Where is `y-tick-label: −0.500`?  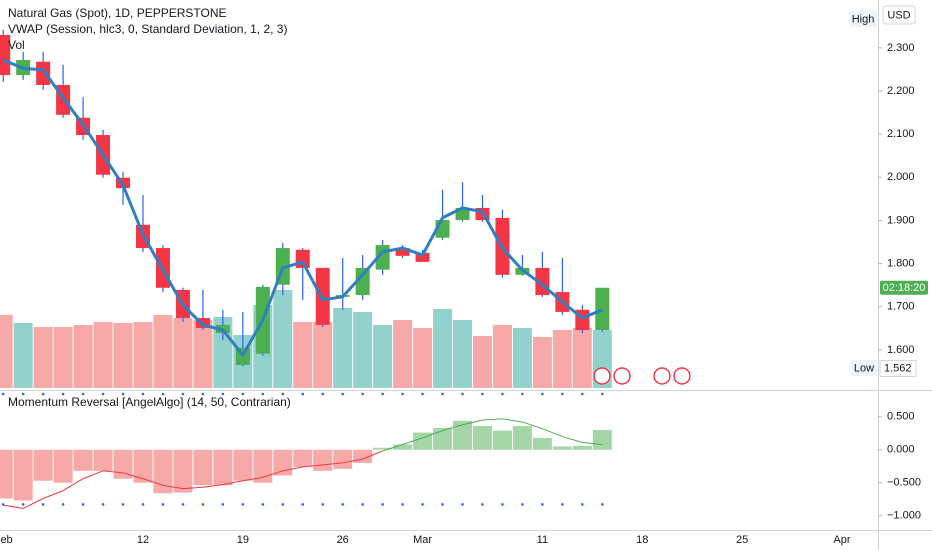
y-tick-label: −0.500 is located at coordinates (904, 483).